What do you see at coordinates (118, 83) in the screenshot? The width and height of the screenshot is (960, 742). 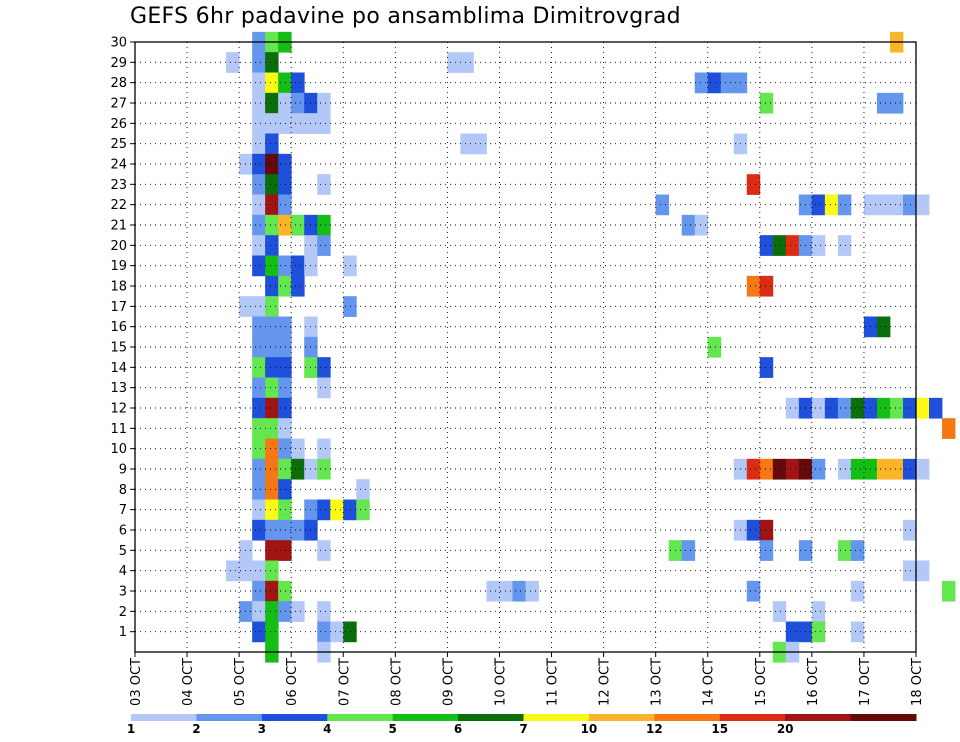 I see `y-tick-label: 28` at bounding box center [118, 83].